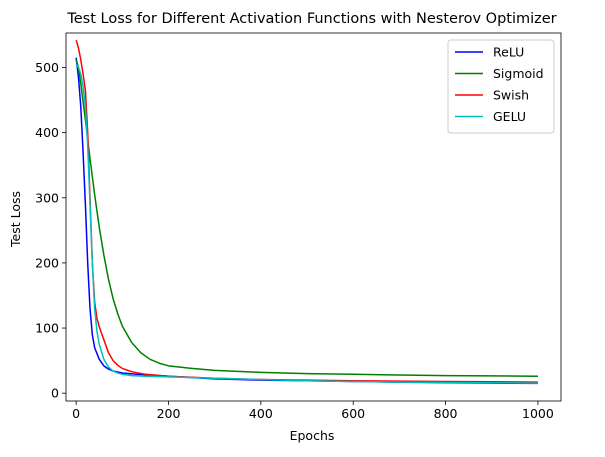 The height and width of the screenshot is (457, 605). Describe the element at coordinates (353, 413) in the screenshot. I see `x-tick-label: 600` at that location.